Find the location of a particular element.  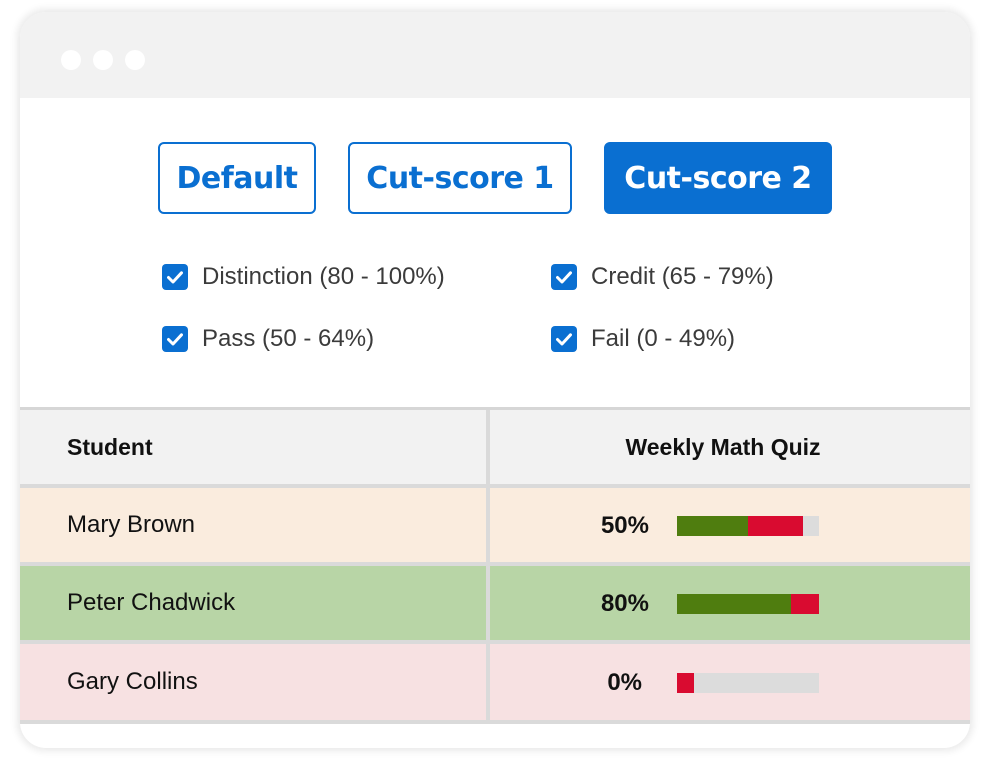

cut-score-selector: Default Cut-score 1 Cut-score 2 is located at coordinates (495, 178).